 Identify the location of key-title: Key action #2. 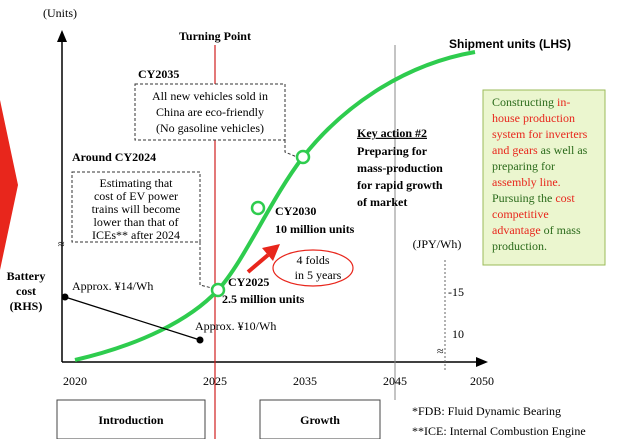
(392, 133).